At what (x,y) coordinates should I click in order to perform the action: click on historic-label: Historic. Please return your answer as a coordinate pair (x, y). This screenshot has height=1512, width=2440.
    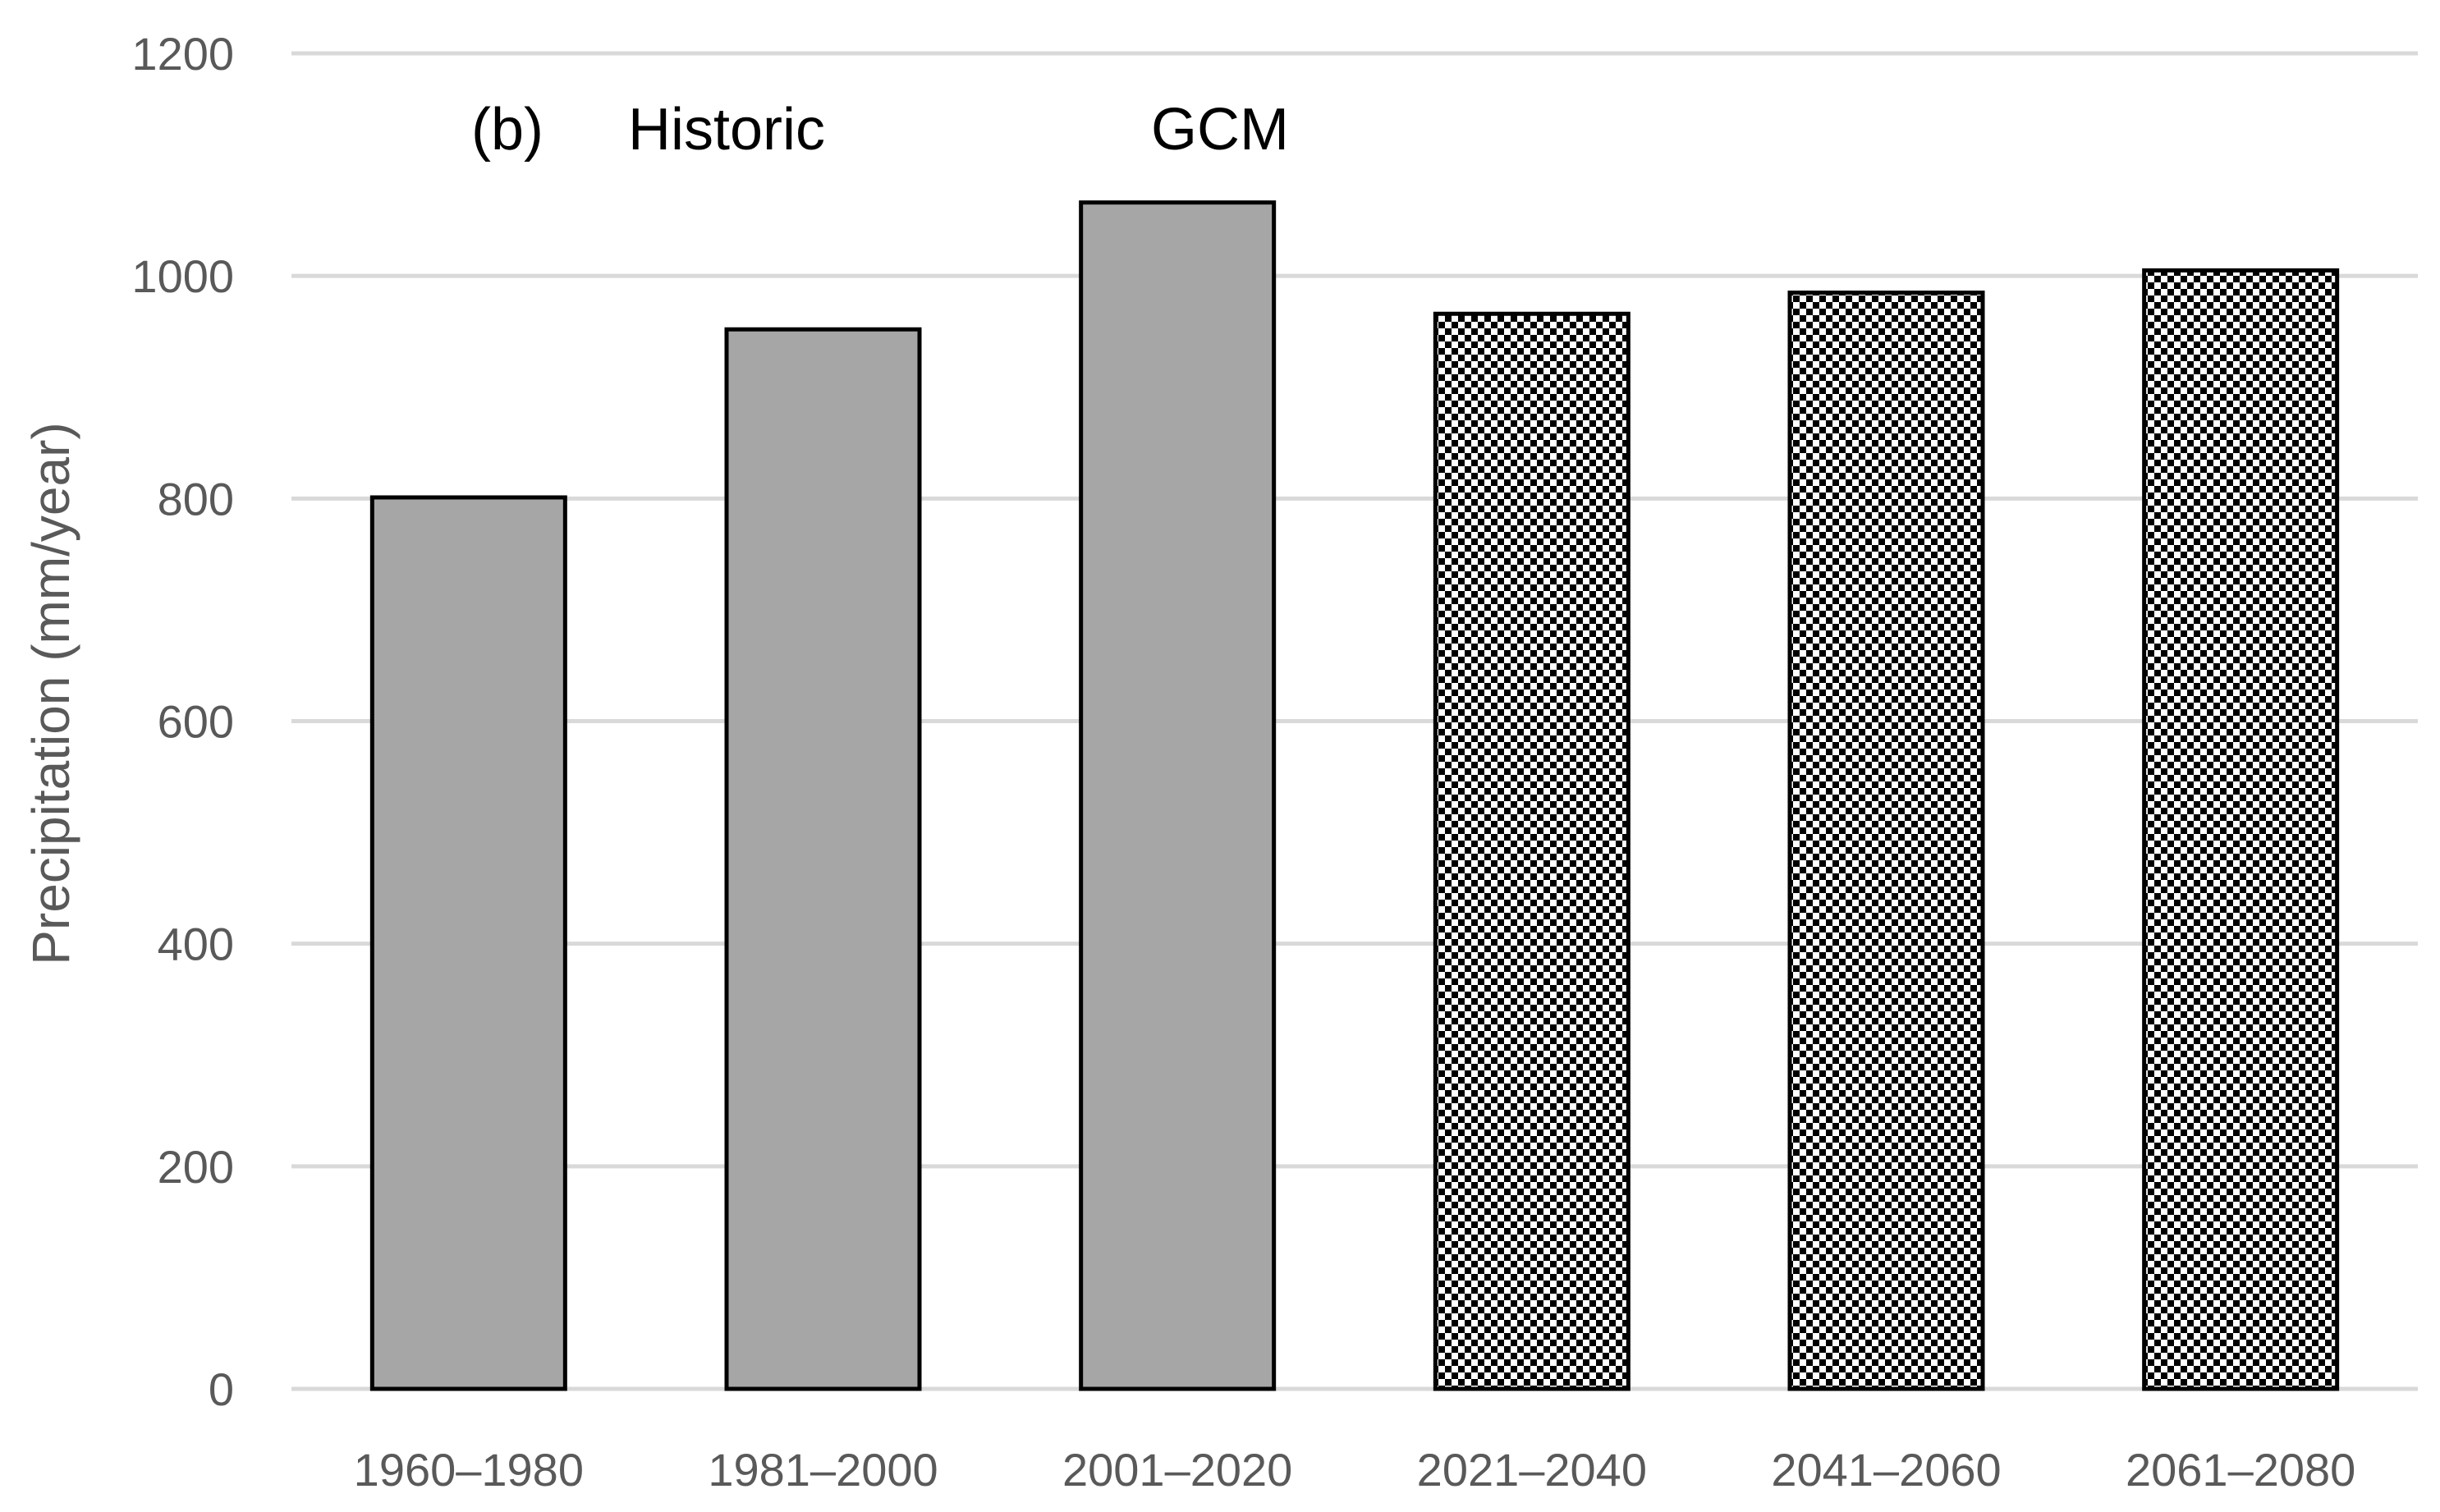
    Looking at the image, I should click on (726, 130).